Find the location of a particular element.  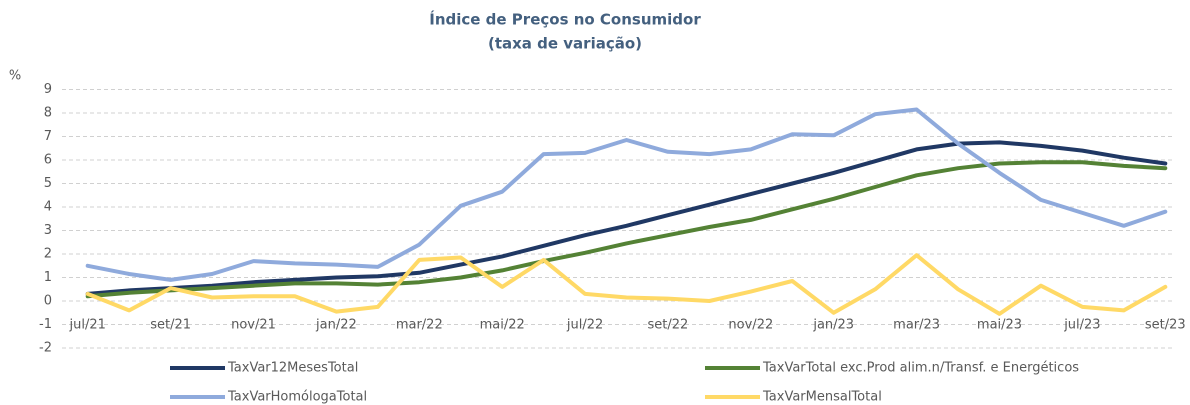

x-tick-label: mar/22 is located at coordinates (419, 325).